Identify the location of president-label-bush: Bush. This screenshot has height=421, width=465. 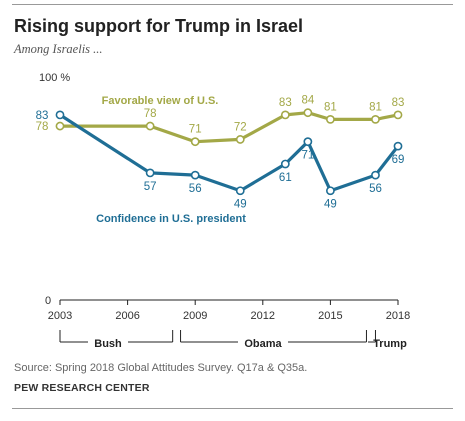
(108, 344).